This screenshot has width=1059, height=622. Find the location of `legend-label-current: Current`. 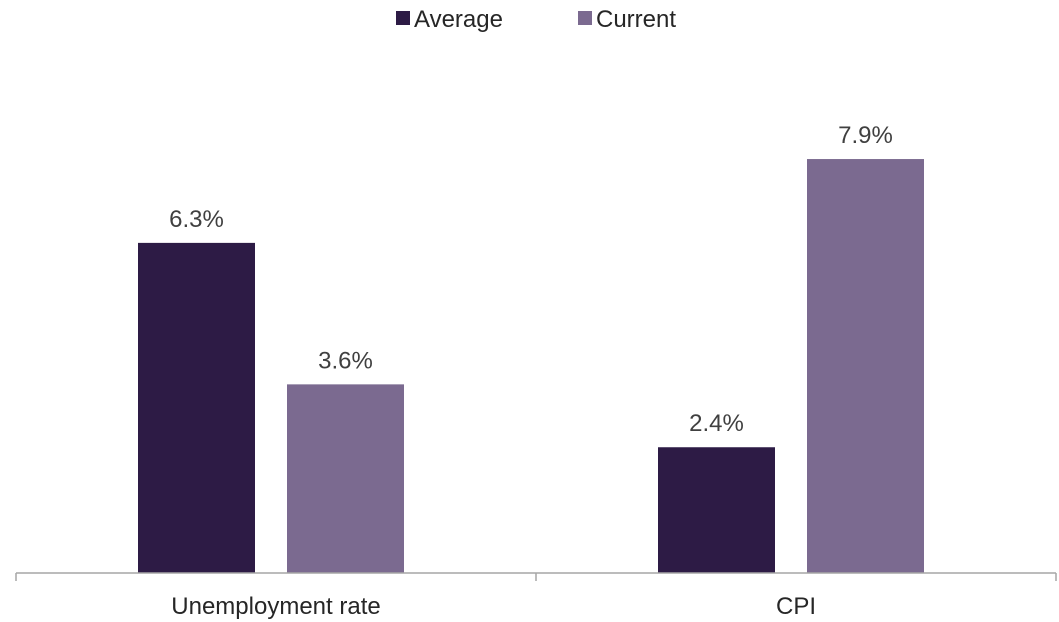

legend-label-current: Current is located at coordinates (636, 19).